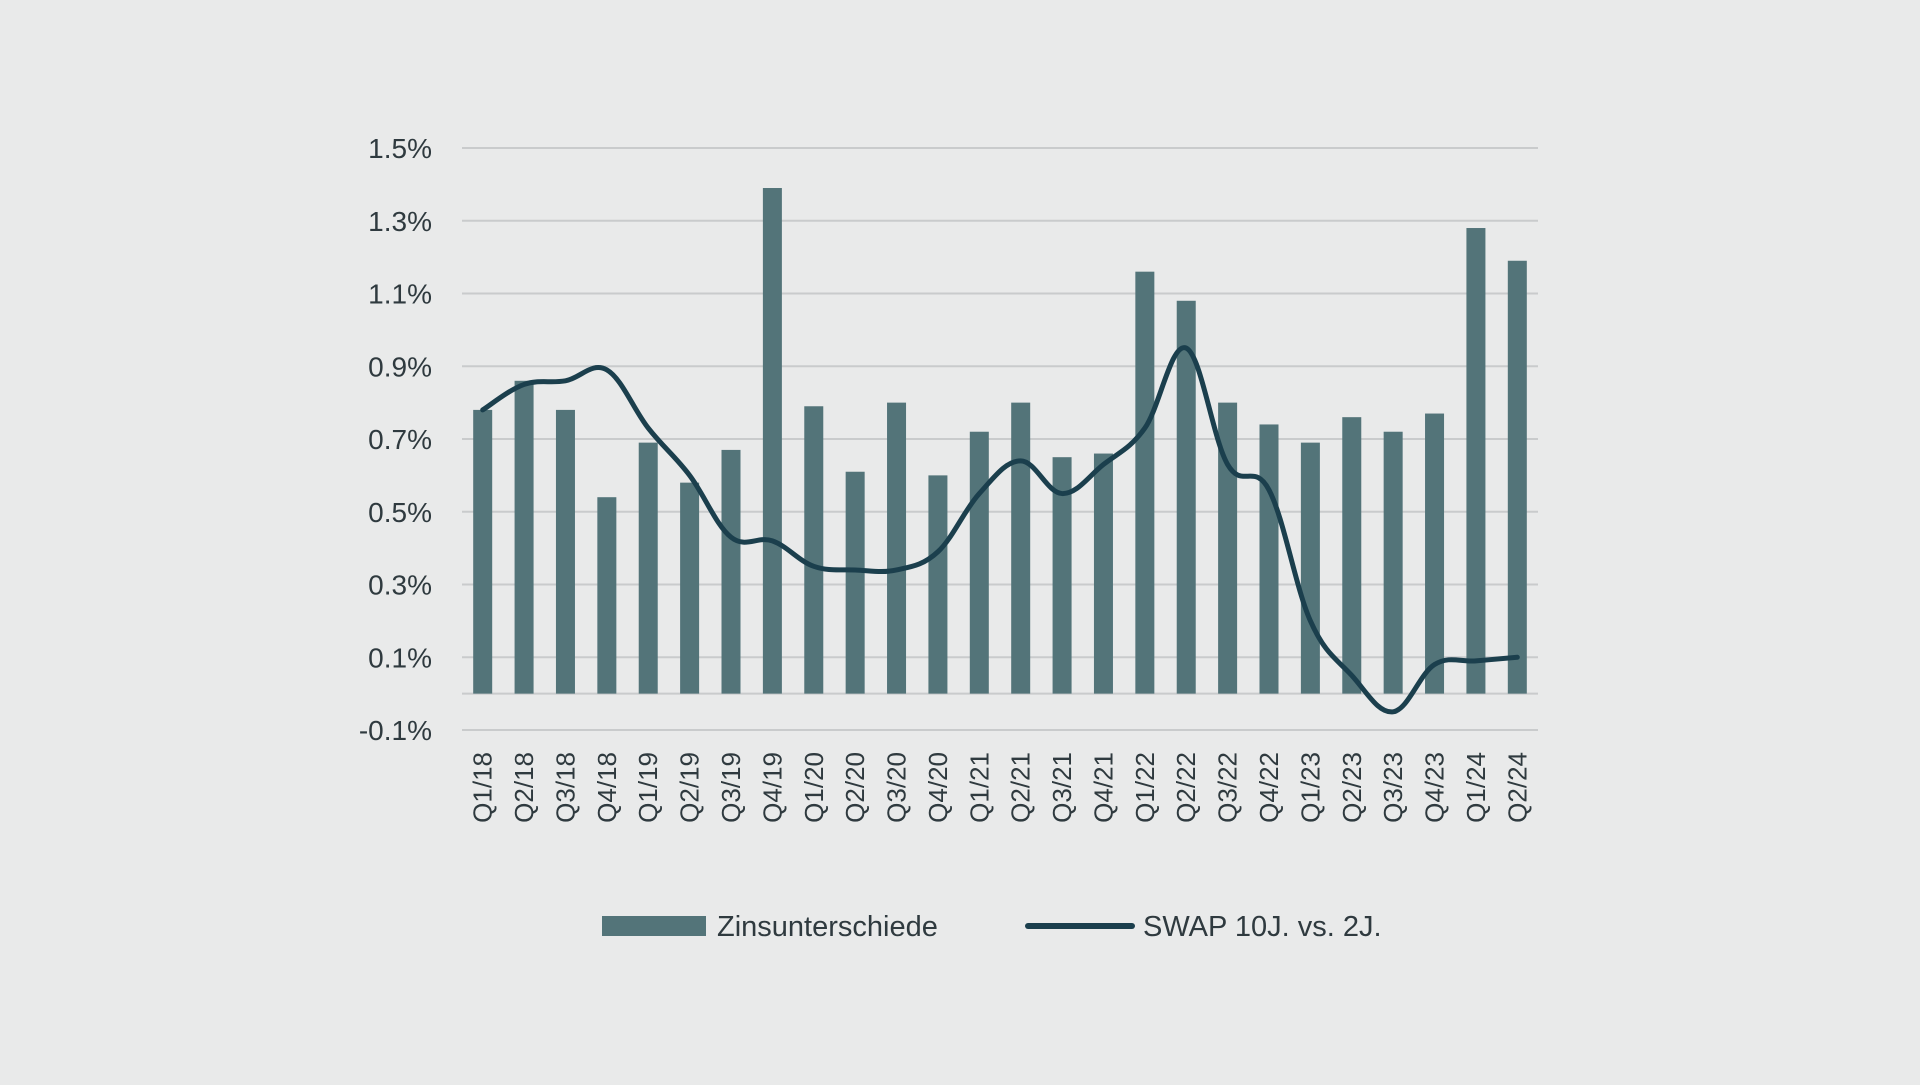 The image size is (1920, 1085). I want to click on x-tick-label: Q4/21, so click(1103, 787).